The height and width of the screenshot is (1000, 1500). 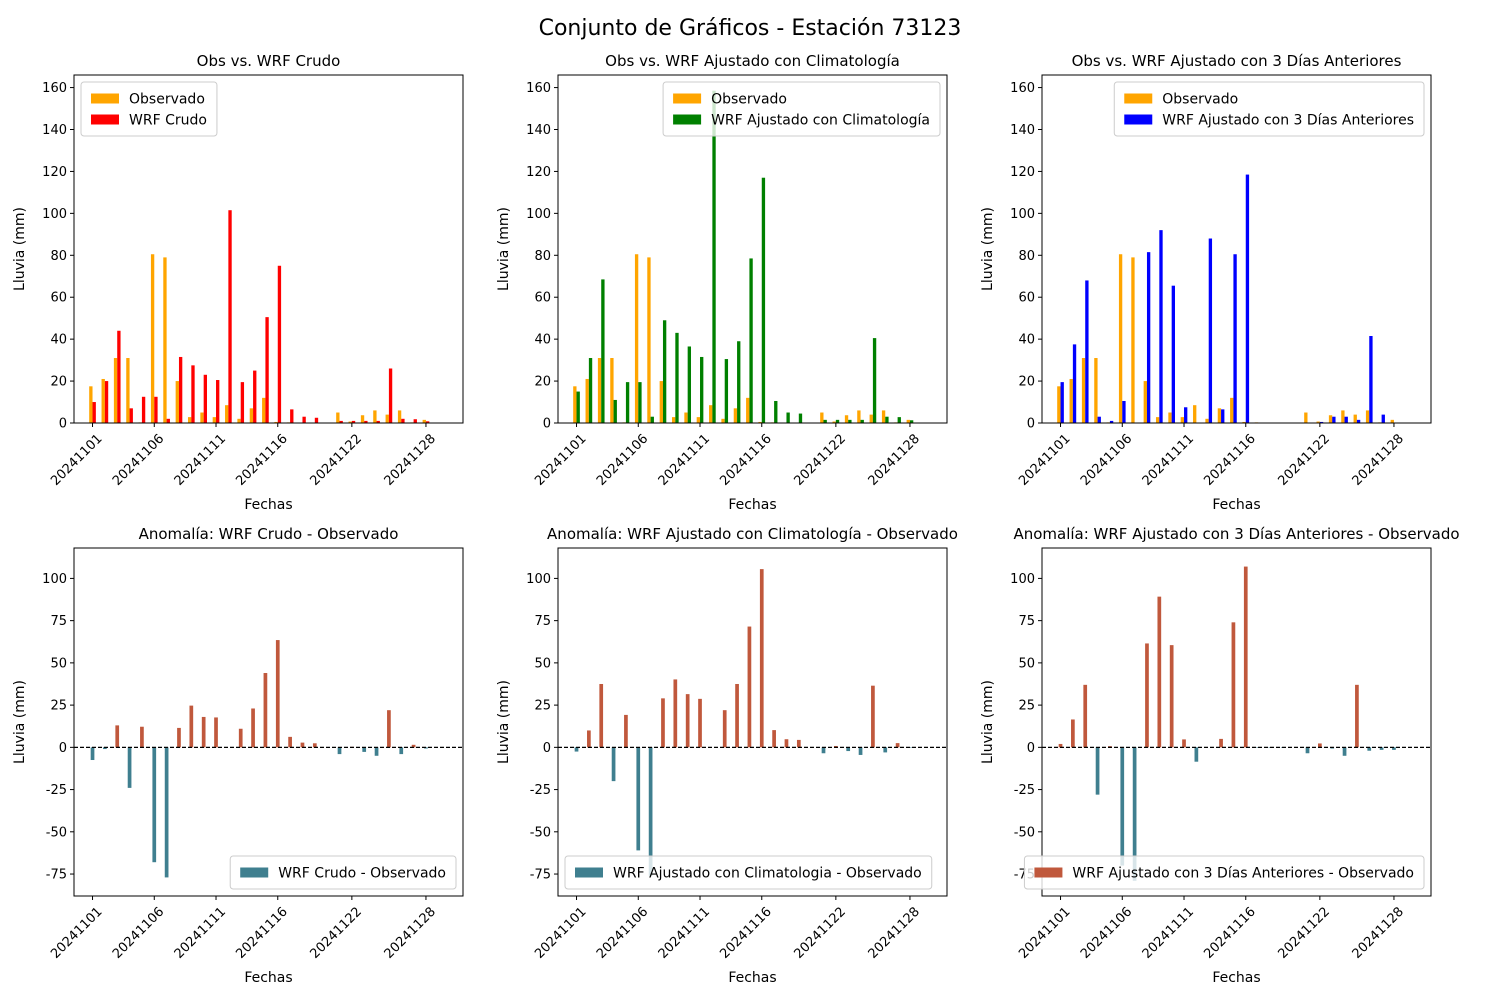 I want to click on legend: Observado WRF Crudo, so click(x=149, y=109).